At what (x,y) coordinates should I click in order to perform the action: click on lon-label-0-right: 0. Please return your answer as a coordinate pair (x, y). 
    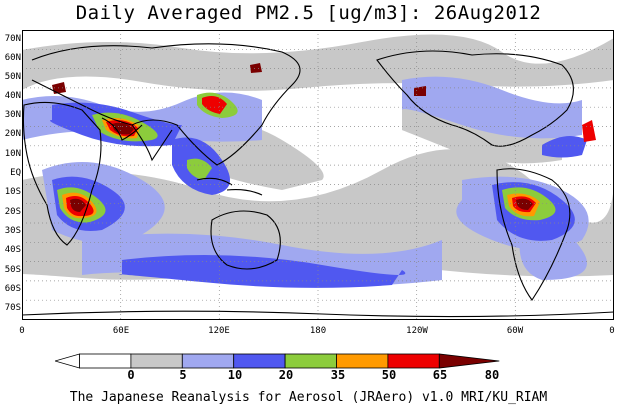
    Looking at the image, I should click on (612, 331).